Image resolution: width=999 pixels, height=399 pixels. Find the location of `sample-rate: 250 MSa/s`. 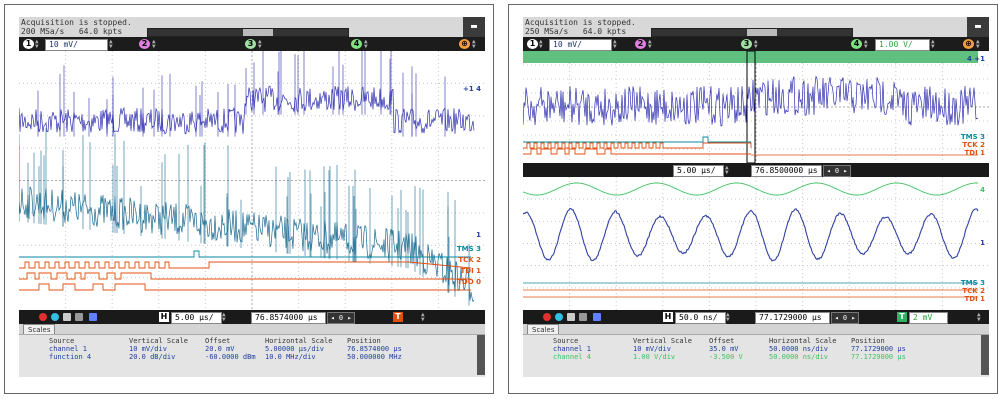

sample-rate: 250 MSa/s is located at coordinates (547, 31).